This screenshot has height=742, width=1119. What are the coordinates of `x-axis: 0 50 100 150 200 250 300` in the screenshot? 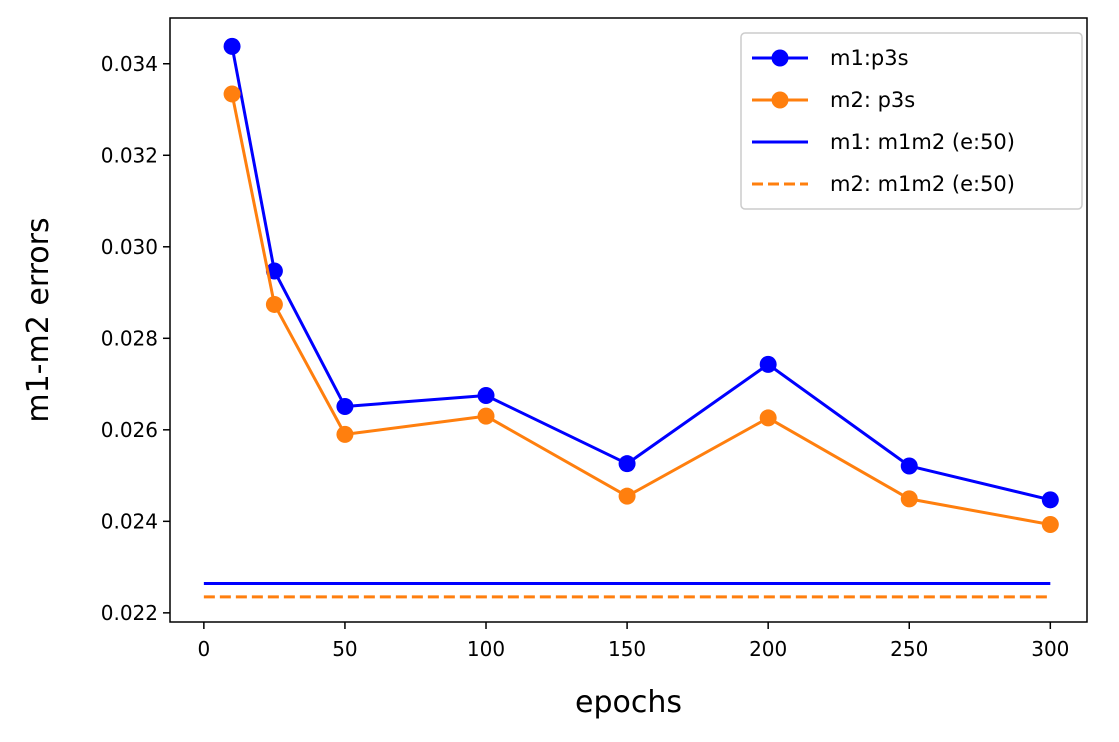 It's located at (633, 641).